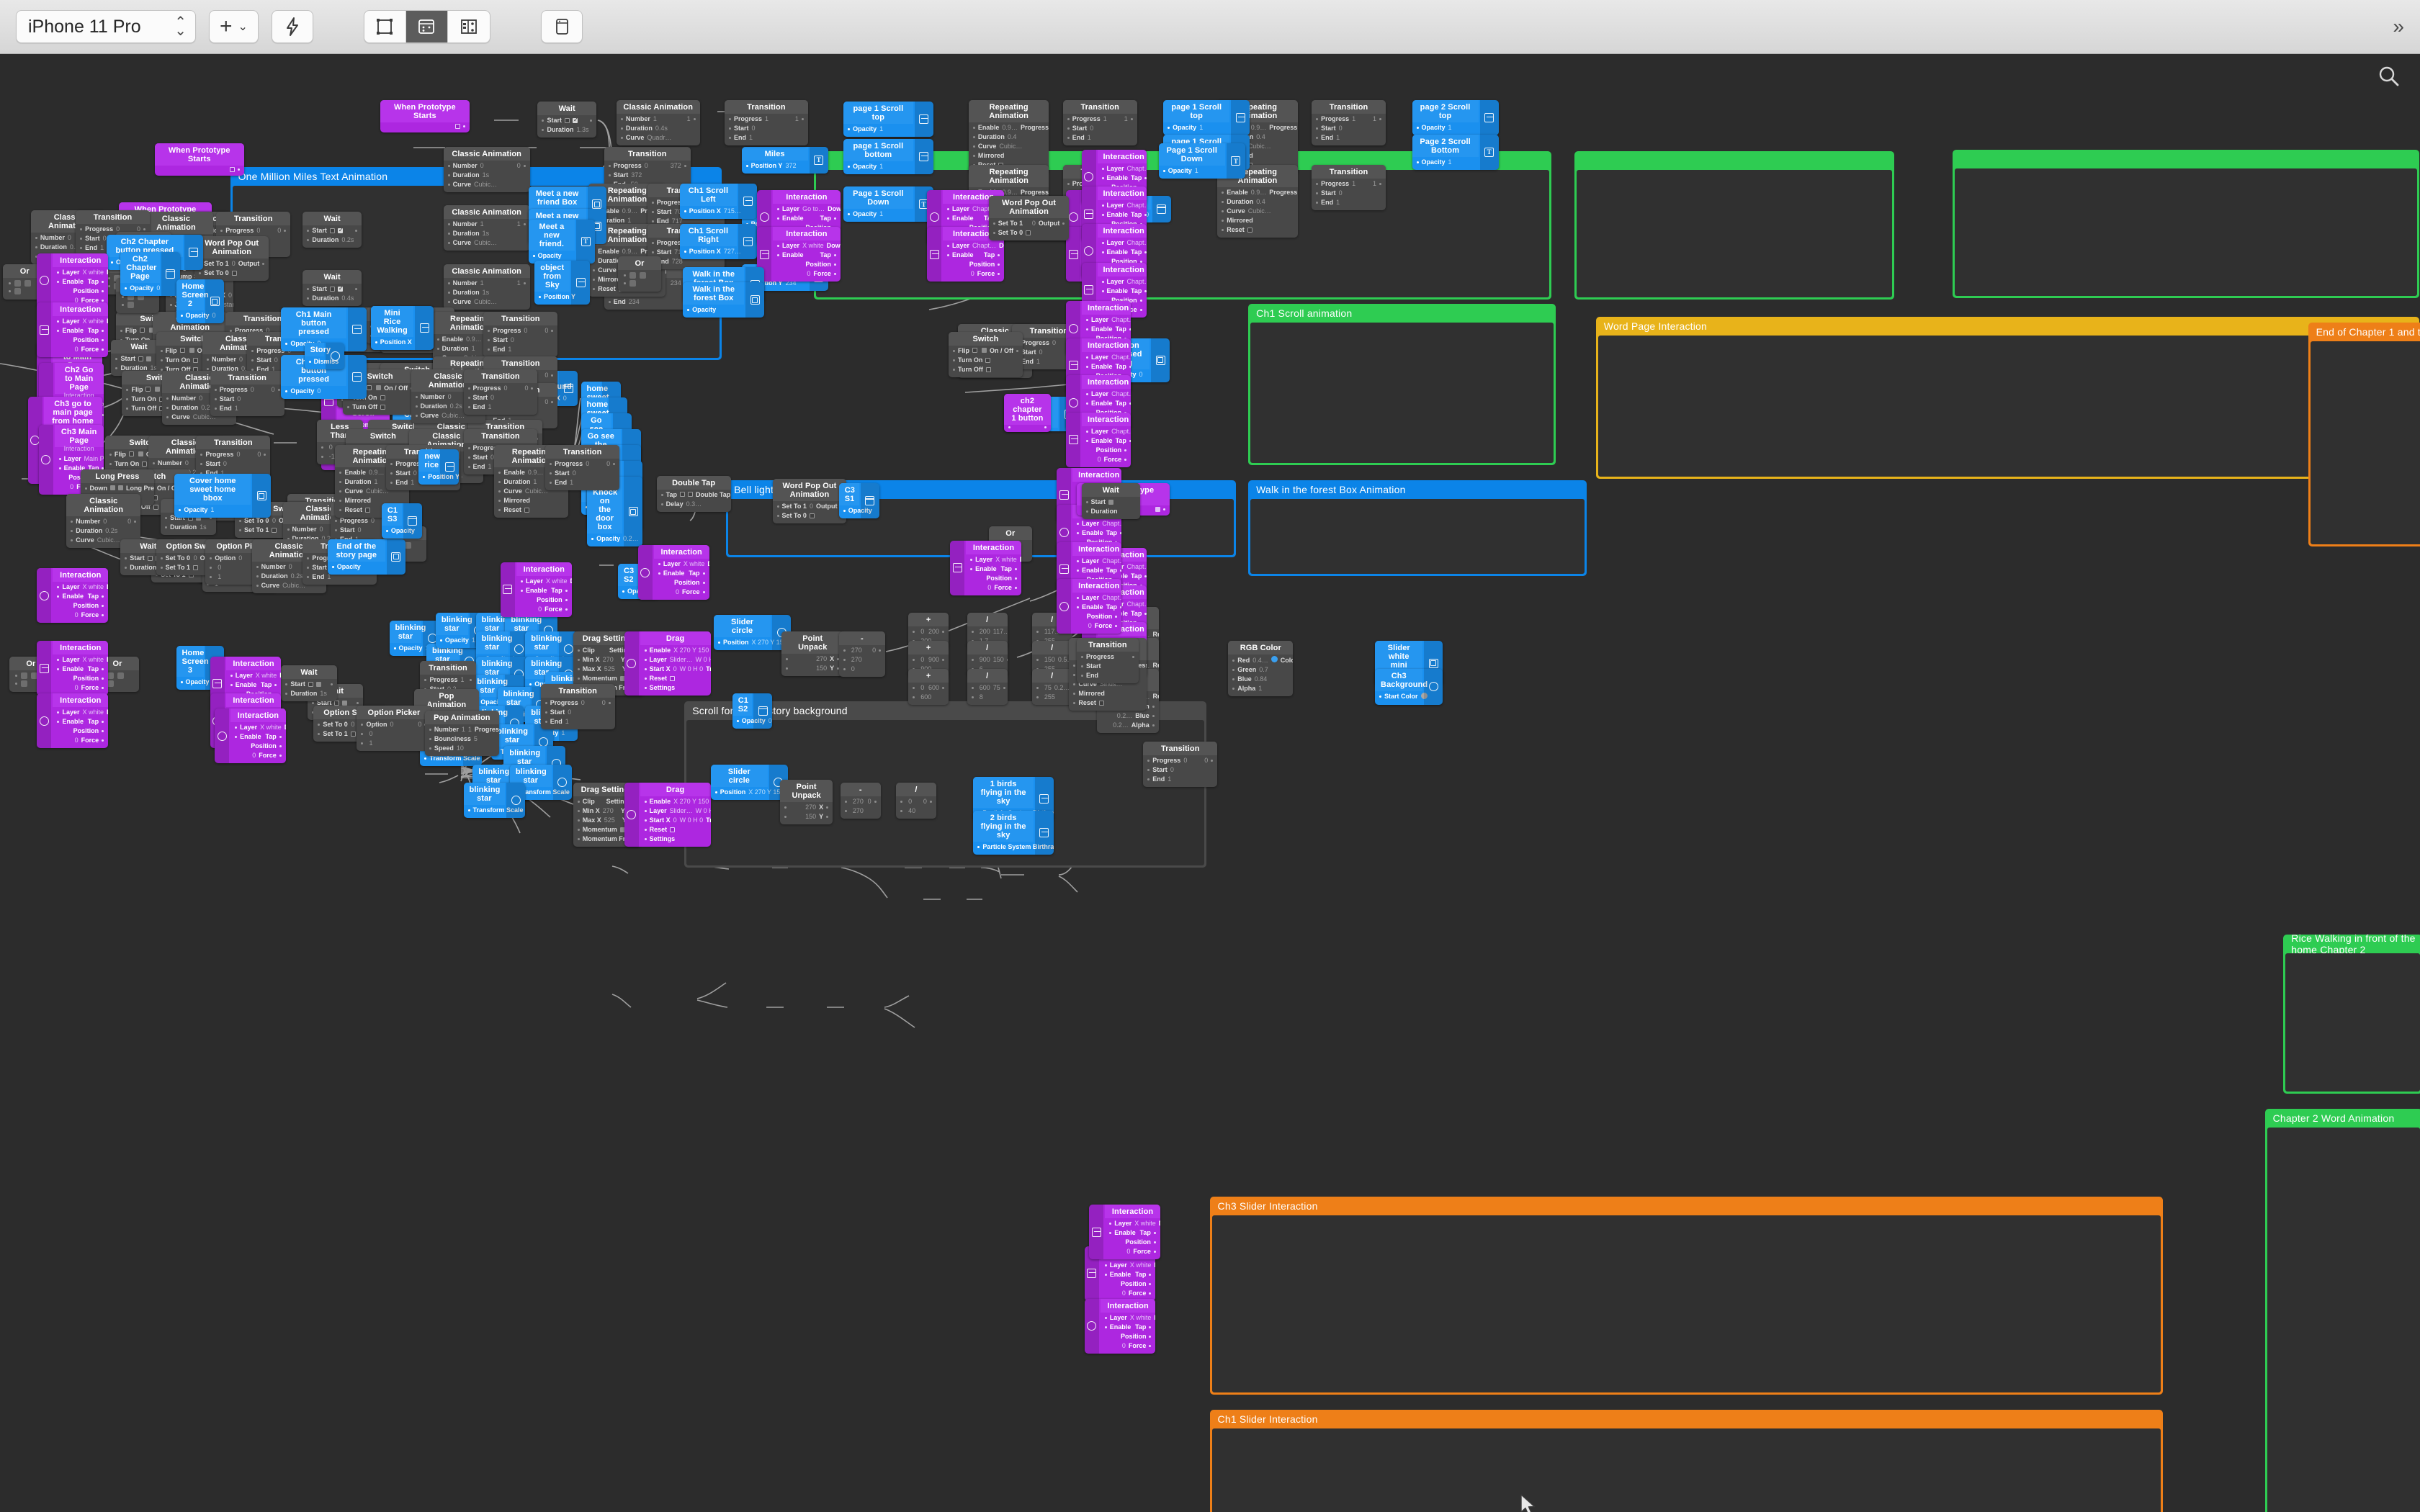 Image resolution: width=2420 pixels, height=1512 pixels. I want to click on group-g-ch3slider: Ch3 Slider Interaction, so click(1686, 1296).